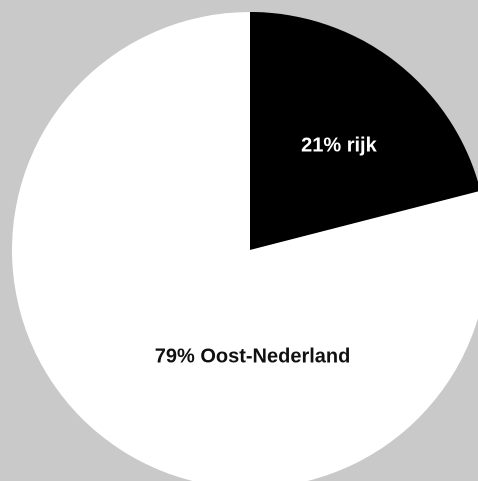  Describe the element at coordinates (339, 145) in the screenshot. I see `pie-label-rijk: 21% rijk` at that location.